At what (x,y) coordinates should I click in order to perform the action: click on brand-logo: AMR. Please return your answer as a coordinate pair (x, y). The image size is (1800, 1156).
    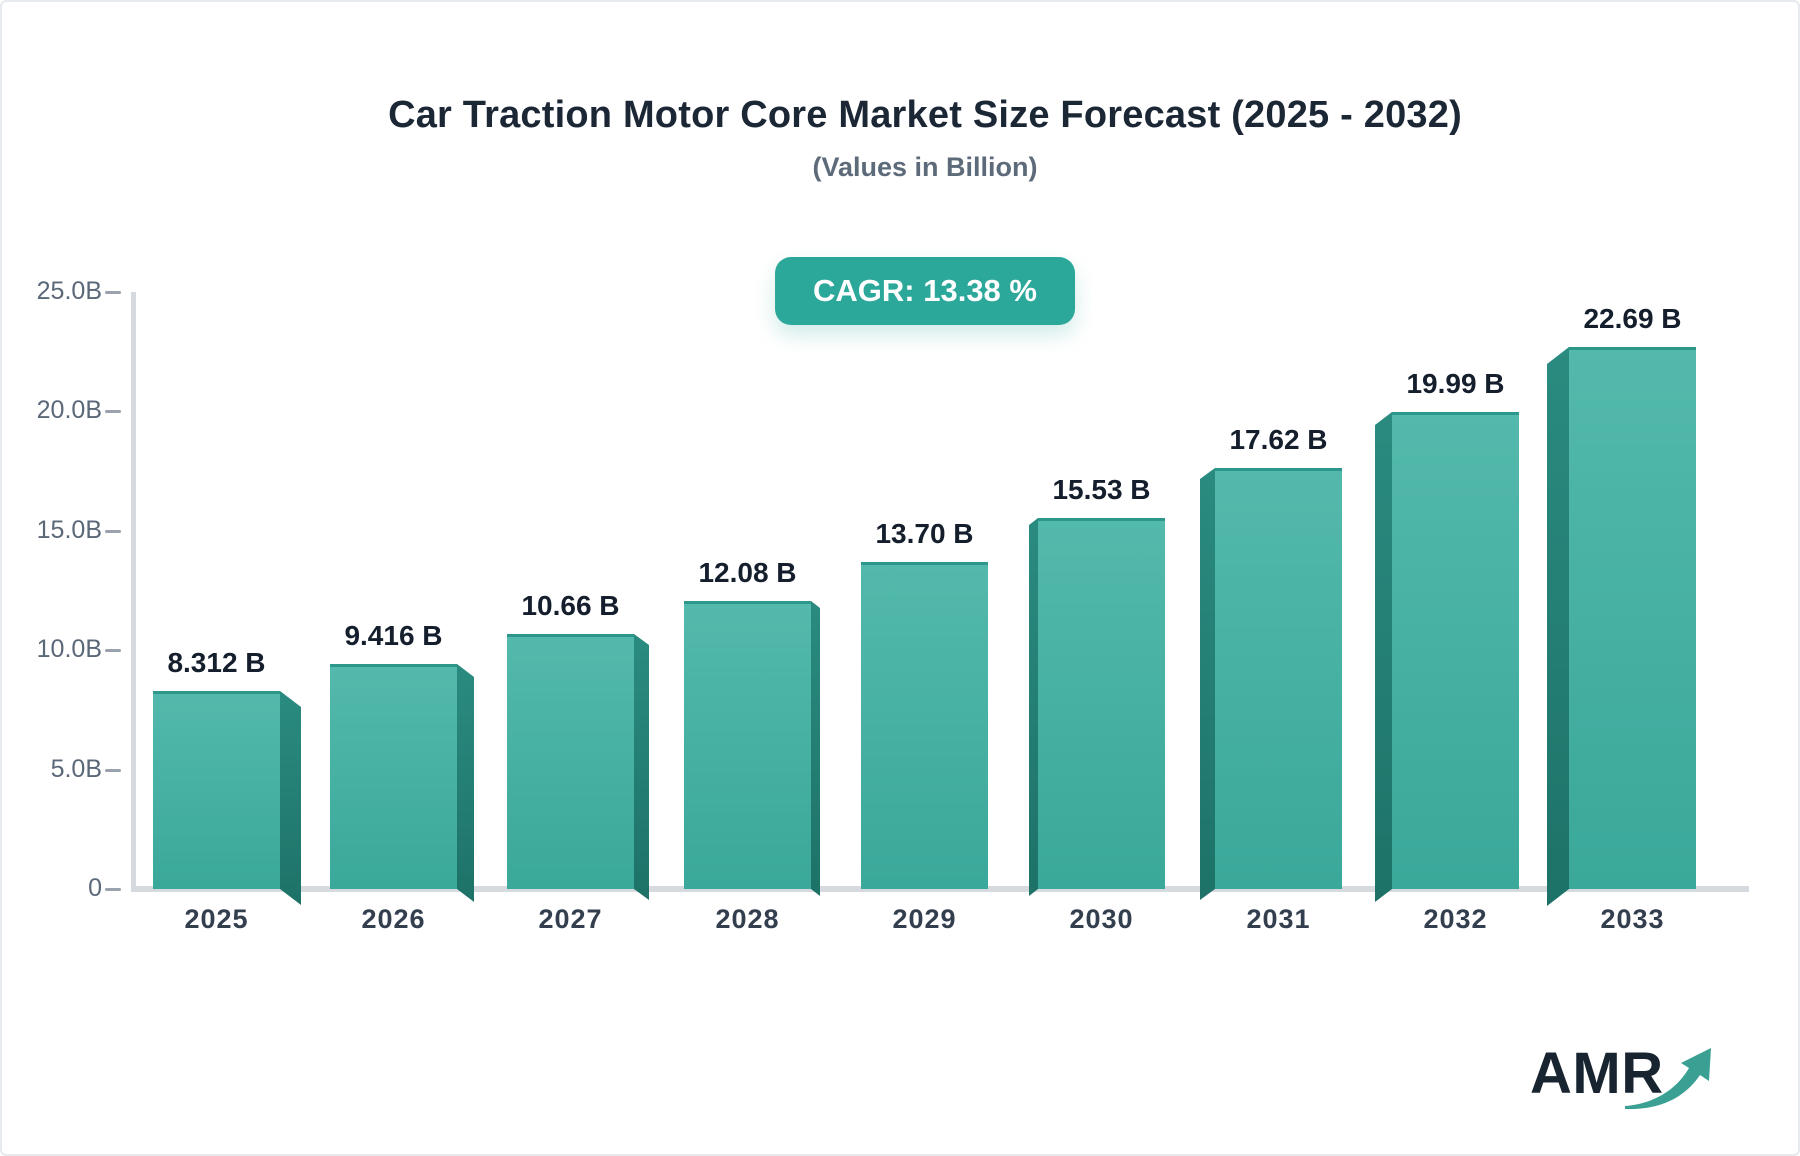
    Looking at the image, I should click on (1622, 1074).